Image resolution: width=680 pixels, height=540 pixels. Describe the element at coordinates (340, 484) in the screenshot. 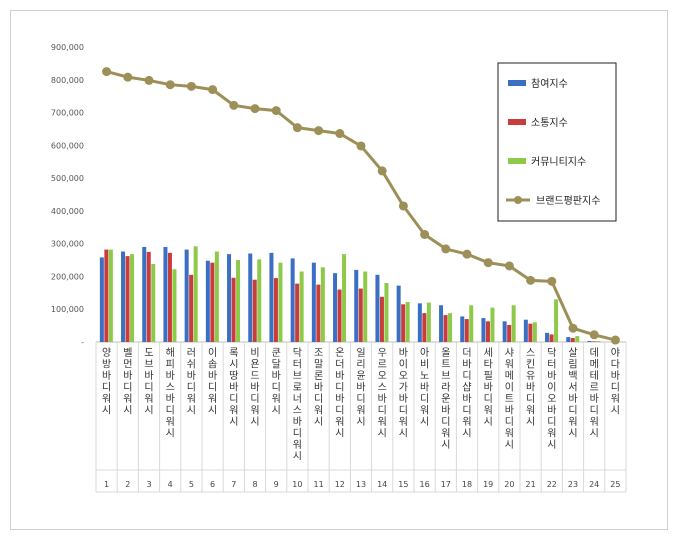

I see `category-index: 12` at that location.